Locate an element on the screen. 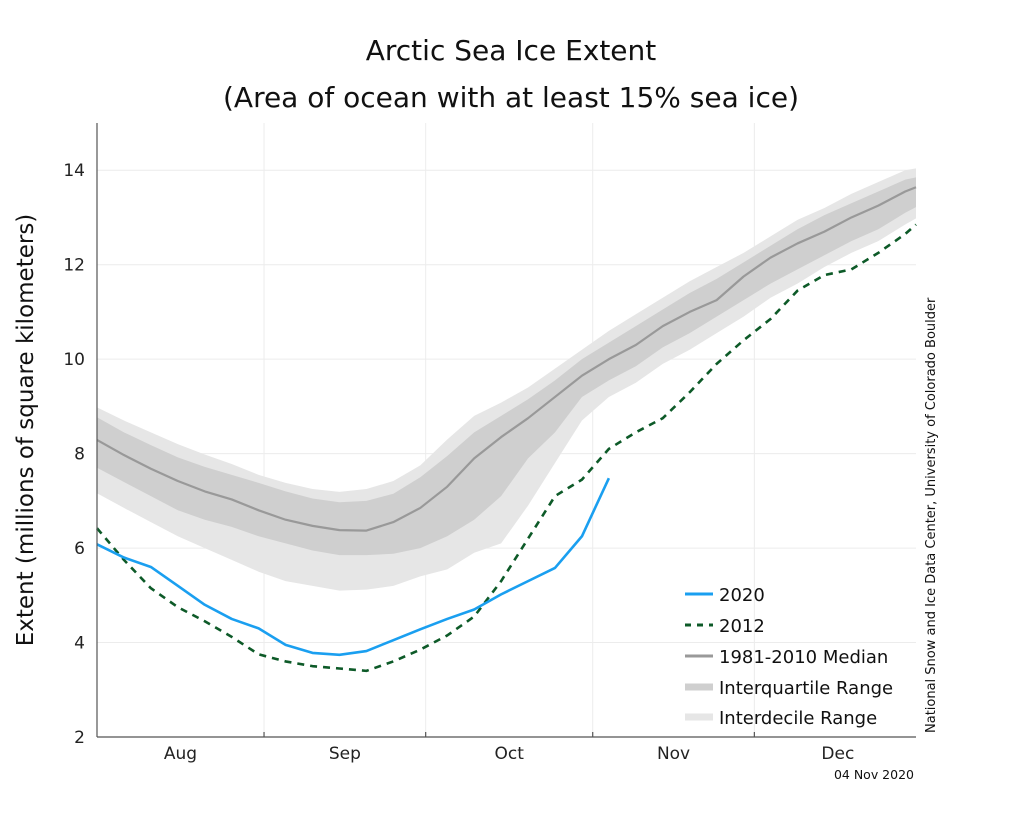 The height and width of the screenshot is (819, 1024). x-tick-label: Dec is located at coordinates (837, 754).